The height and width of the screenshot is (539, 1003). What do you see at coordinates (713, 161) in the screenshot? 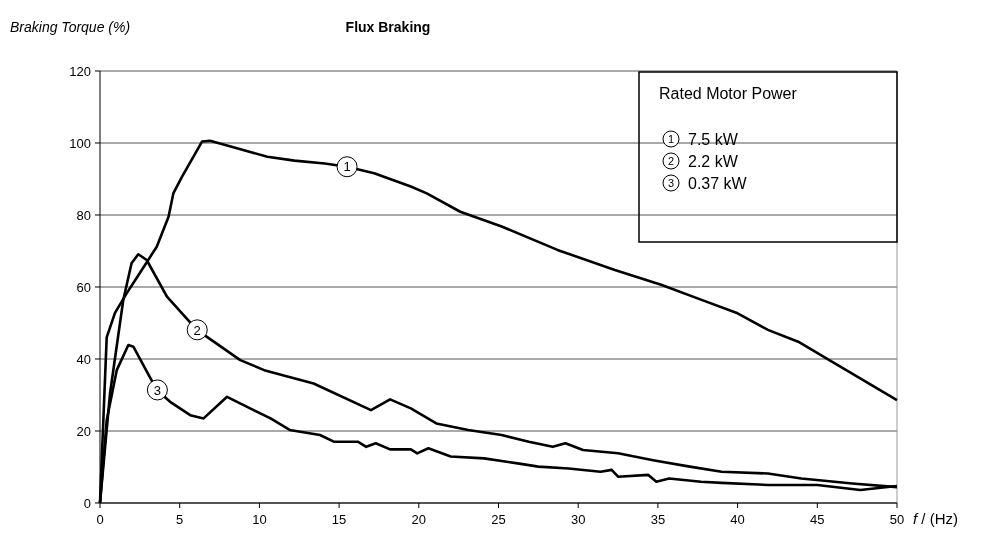
I see `legend-label: 2.2 kW` at bounding box center [713, 161].